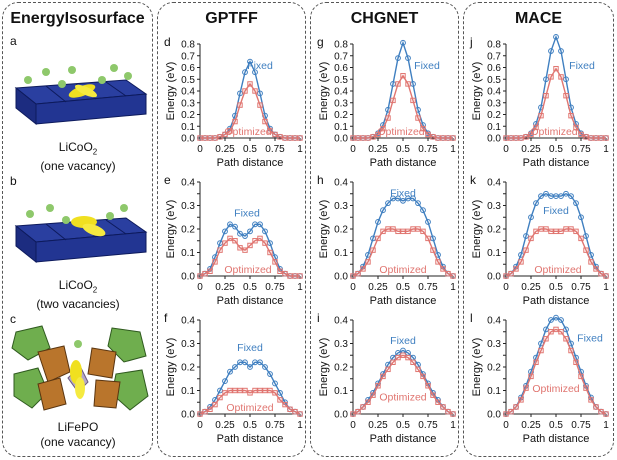 Image resolution: width=617 pixels, height=460 pixels. What do you see at coordinates (606, 149) in the screenshot?
I see `x-tick-label: 1` at bounding box center [606, 149].